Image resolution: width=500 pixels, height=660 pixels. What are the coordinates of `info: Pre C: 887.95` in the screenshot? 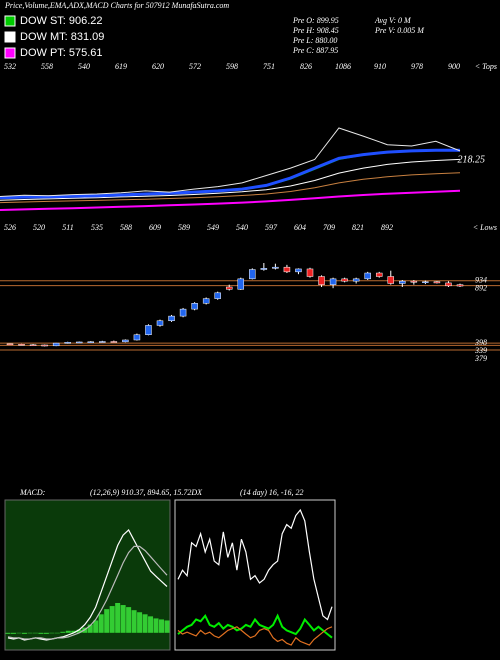 It's located at (315, 50).